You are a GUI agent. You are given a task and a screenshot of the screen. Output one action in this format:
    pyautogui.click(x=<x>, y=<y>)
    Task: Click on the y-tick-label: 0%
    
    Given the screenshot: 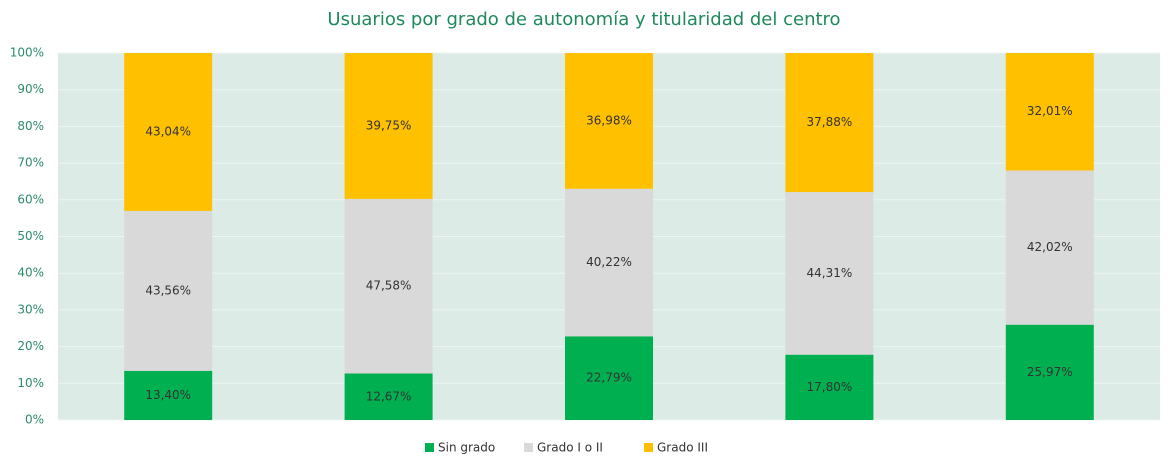 What is the action you would take?
    pyautogui.click(x=34, y=420)
    